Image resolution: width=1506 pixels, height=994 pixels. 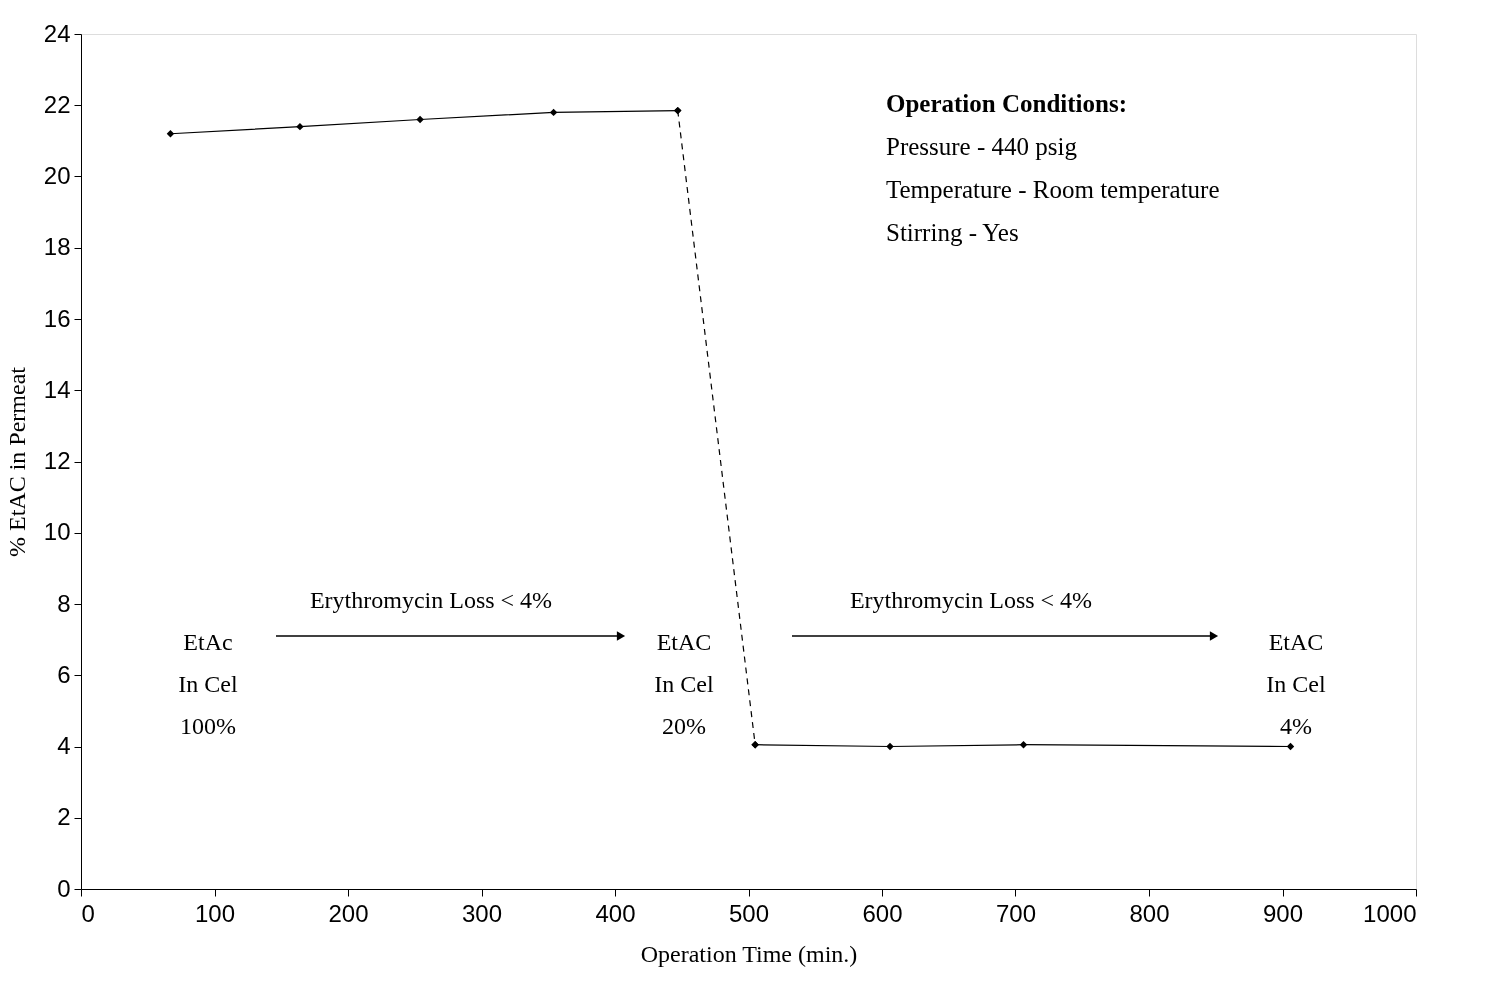 I want to click on y-axis-title: % EtAC in Permeat, so click(x=16, y=461).